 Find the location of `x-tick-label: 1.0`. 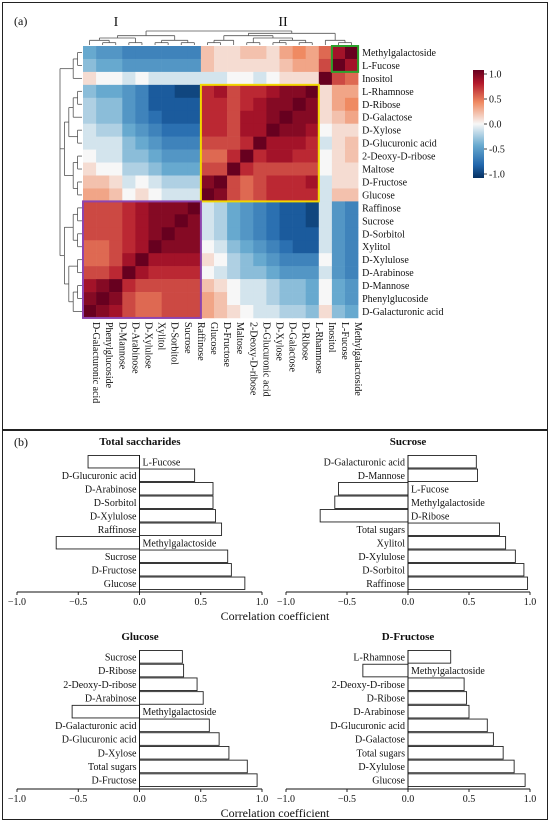

x-tick-label: 1.0 is located at coordinates (530, 799).